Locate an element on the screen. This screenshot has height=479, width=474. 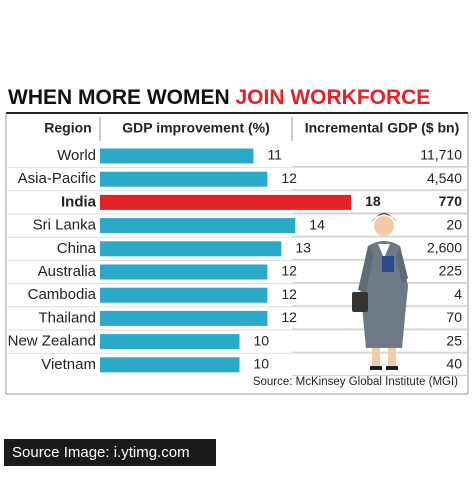
source-note: Source: McKinsey Global Institute (MGI) is located at coordinates (355, 382).